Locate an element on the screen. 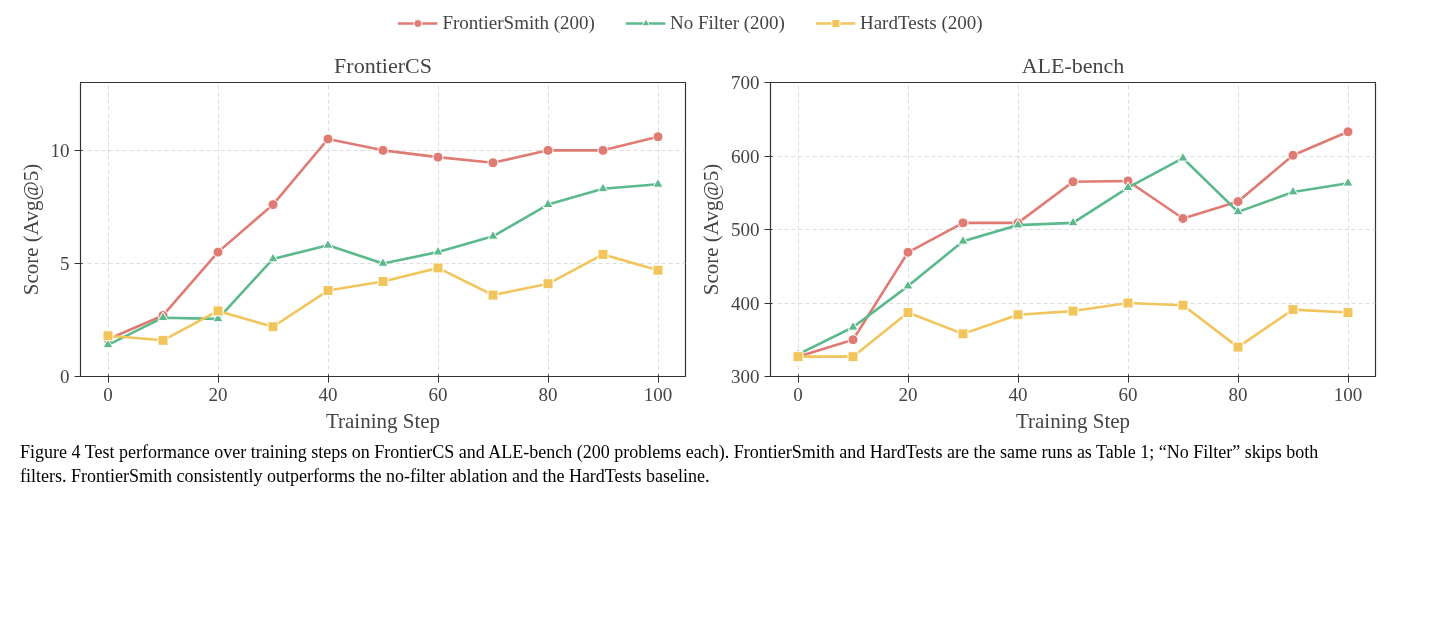  y-tick-label: 0 is located at coordinates (65, 376).